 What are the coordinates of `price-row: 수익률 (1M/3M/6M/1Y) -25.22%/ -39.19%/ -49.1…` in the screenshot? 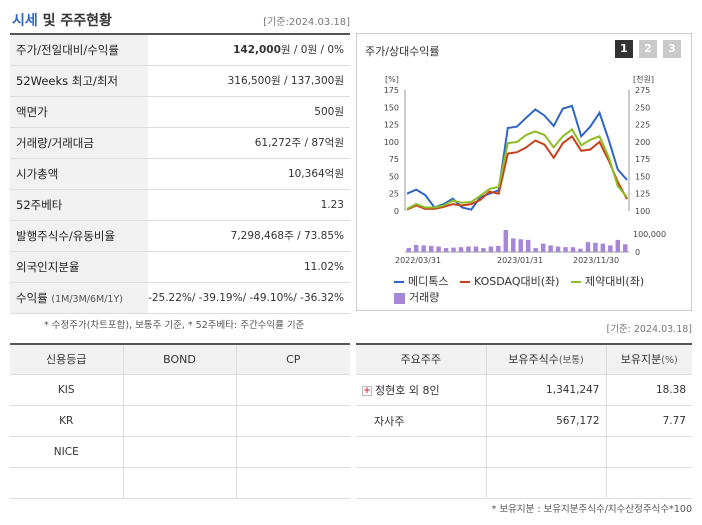 It's located at (180, 298).